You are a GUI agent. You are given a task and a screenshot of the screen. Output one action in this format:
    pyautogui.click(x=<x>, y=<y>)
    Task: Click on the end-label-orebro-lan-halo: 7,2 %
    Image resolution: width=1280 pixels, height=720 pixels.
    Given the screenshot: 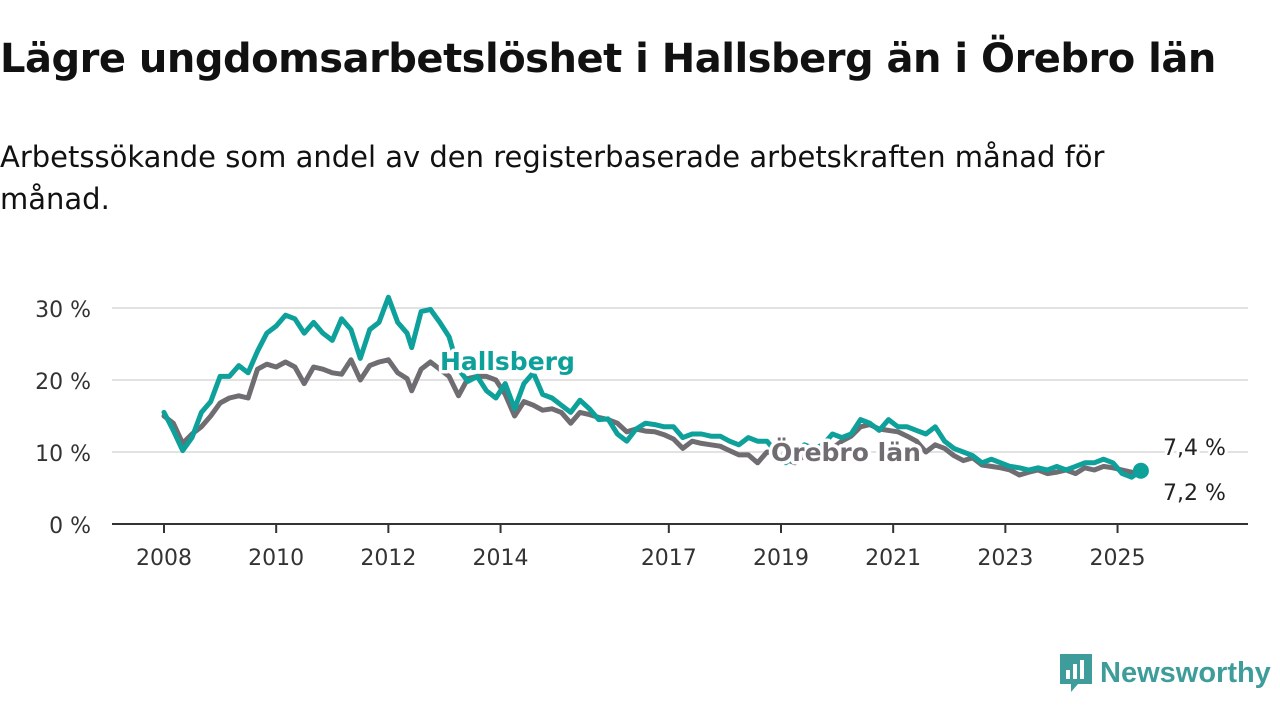 What is the action you would take?
    pyautogui.click(x=1194, y=493)
    